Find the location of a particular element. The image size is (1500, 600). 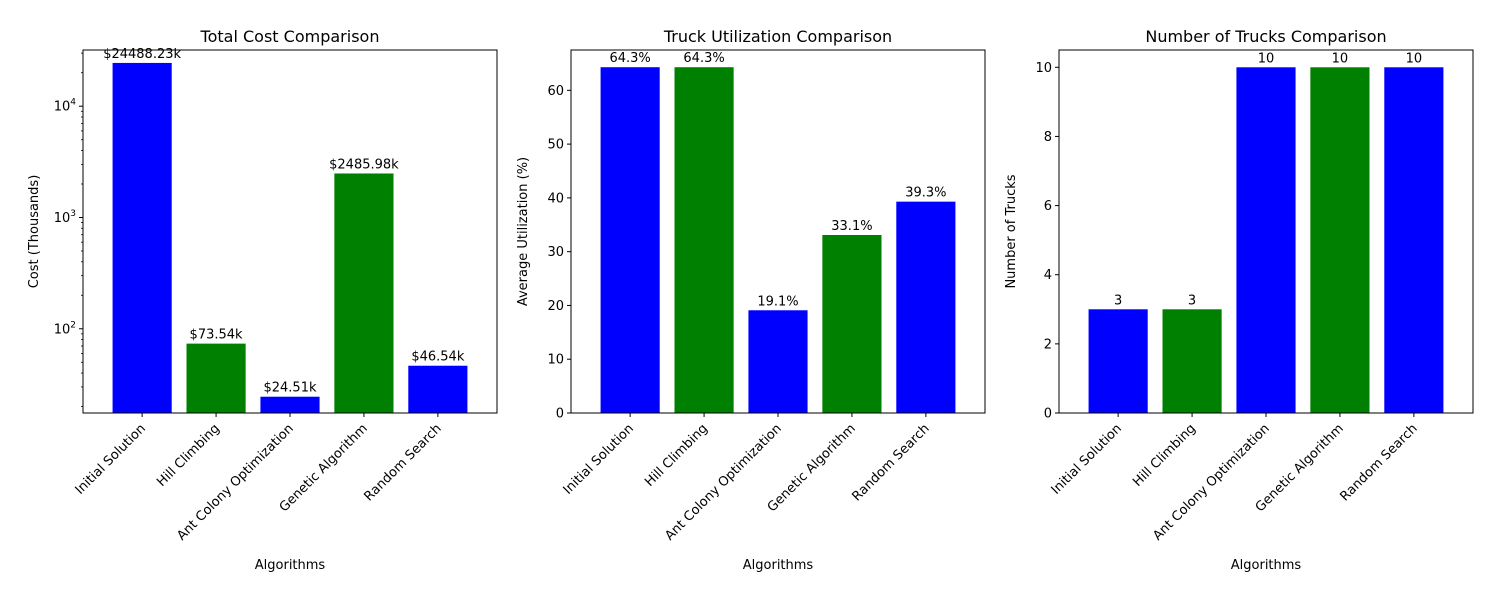

cost-bar-random-search is located at coordinates (438, 389).